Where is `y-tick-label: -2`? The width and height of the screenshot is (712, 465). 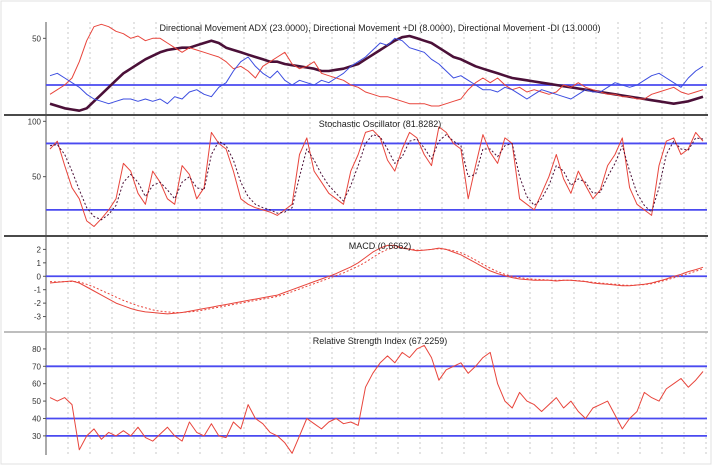 y-tick-label: -2 is located at coordinates (38, 303).